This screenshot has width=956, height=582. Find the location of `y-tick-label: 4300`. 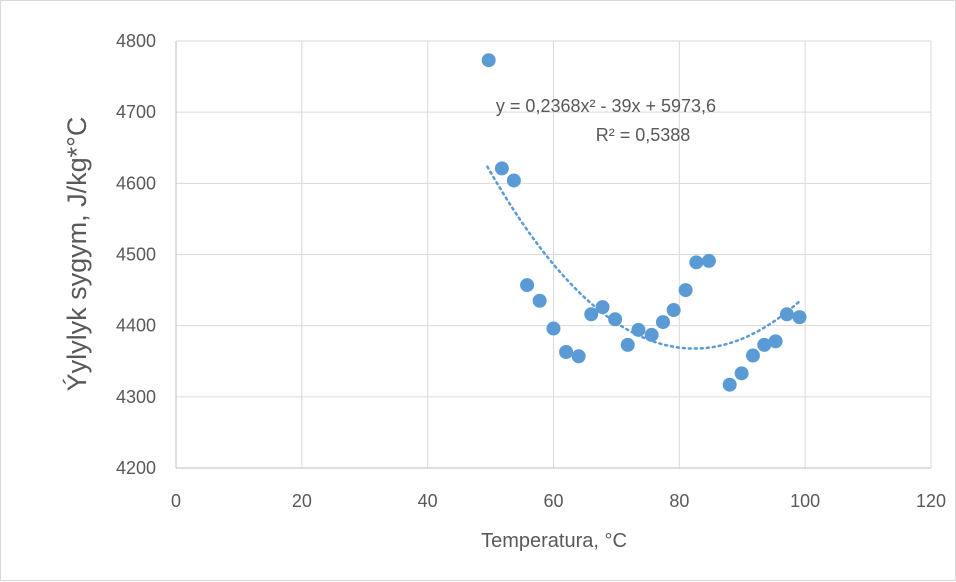

y-tick-label: 4300 is located at coordinates (136, 397).